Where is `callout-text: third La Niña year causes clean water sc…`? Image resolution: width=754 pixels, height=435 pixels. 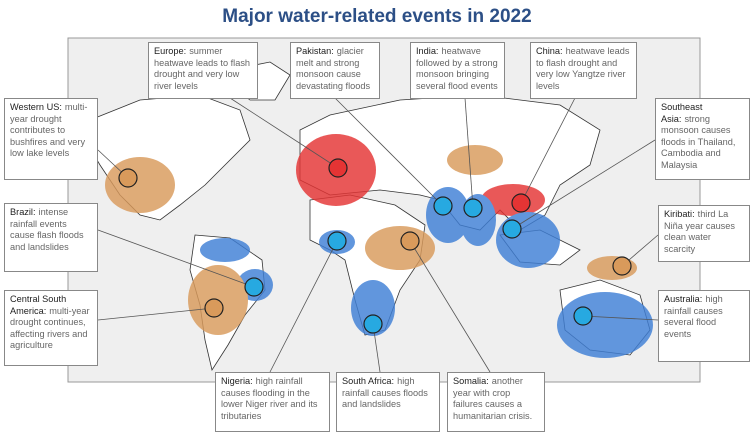
callout-text: third La Niña year causes clean water sc… is located at coordinates (699, 231).